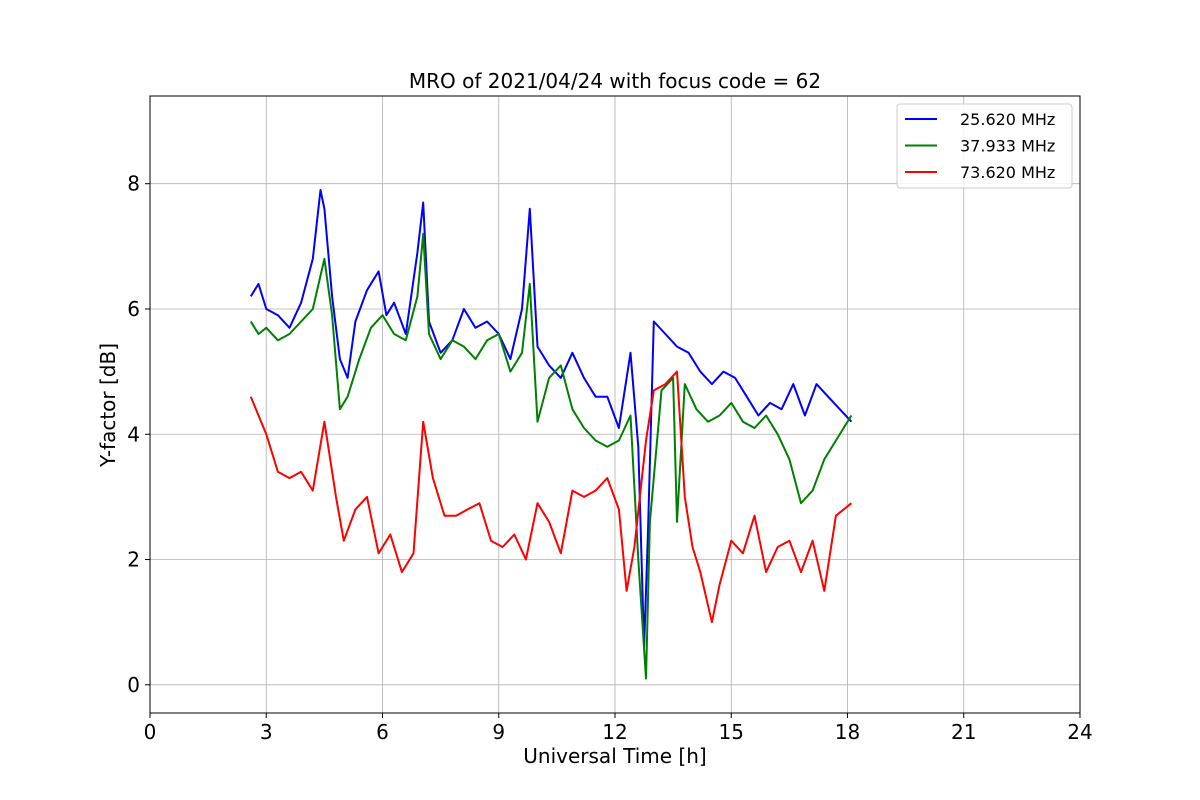  I want to click on y-axis-label: Y-factor [dB], so click(108, 405).